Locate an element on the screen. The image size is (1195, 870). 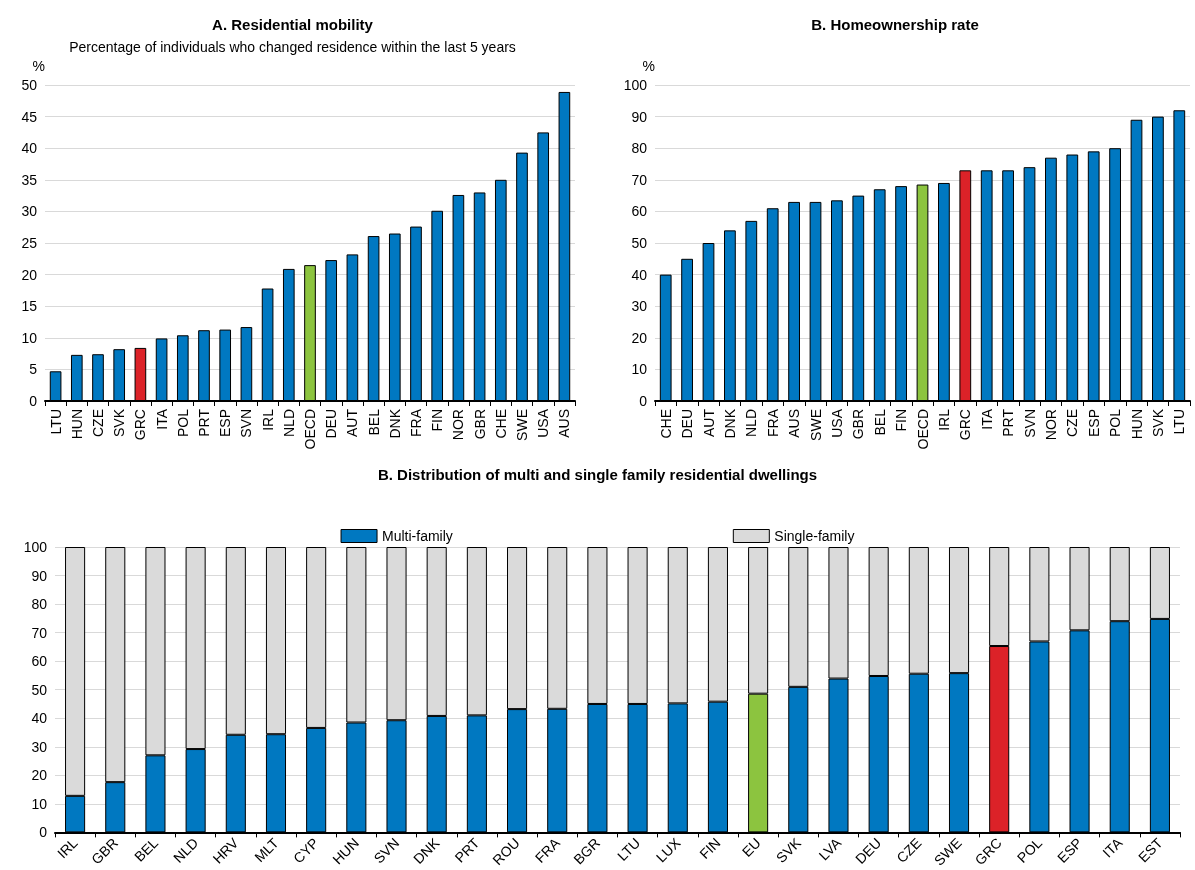
chart-title: A. Residential mobility is located at coordinates (293, 24).